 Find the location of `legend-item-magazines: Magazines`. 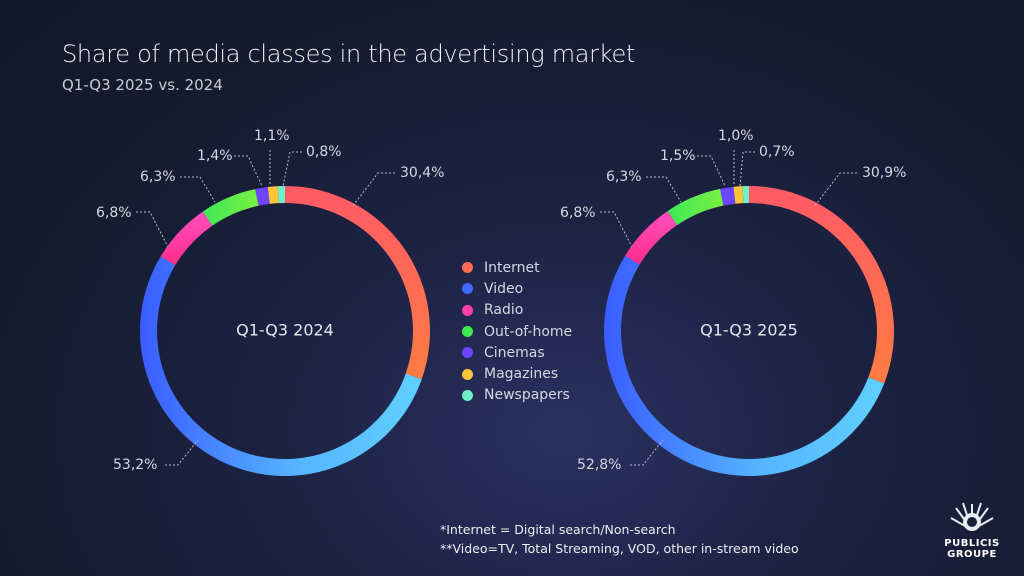

legend-item-magazines: Magazines is located at coordinates (517, 373).